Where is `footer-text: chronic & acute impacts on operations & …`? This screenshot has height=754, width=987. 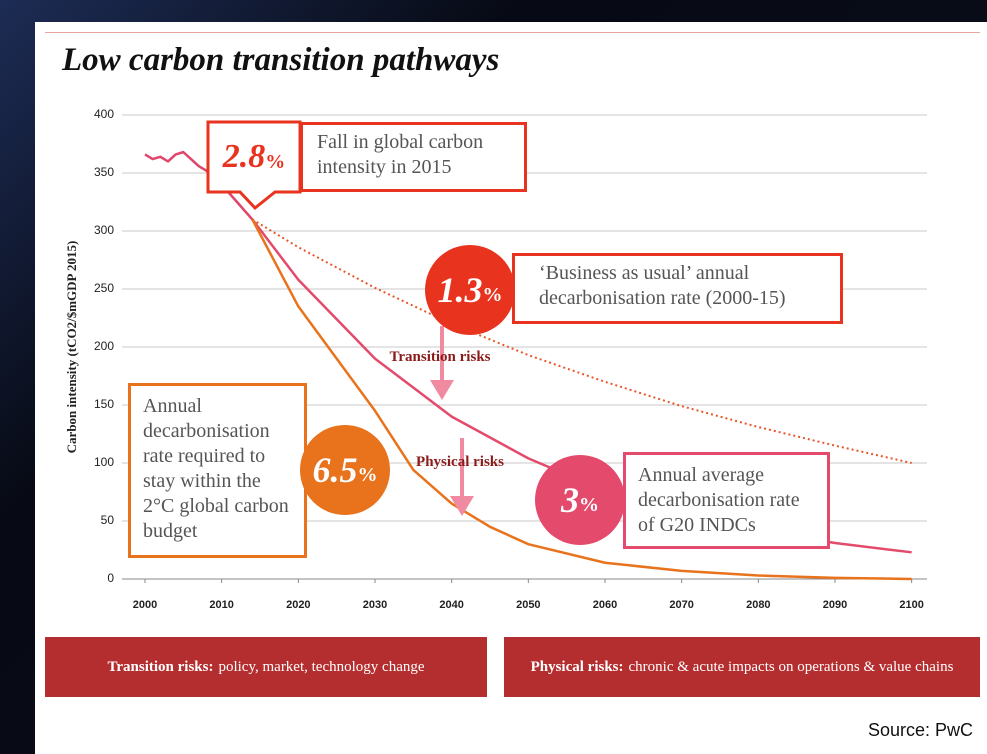
footer-text: chronic & acute impacts on operations & … is located at coordinates (791, 666).